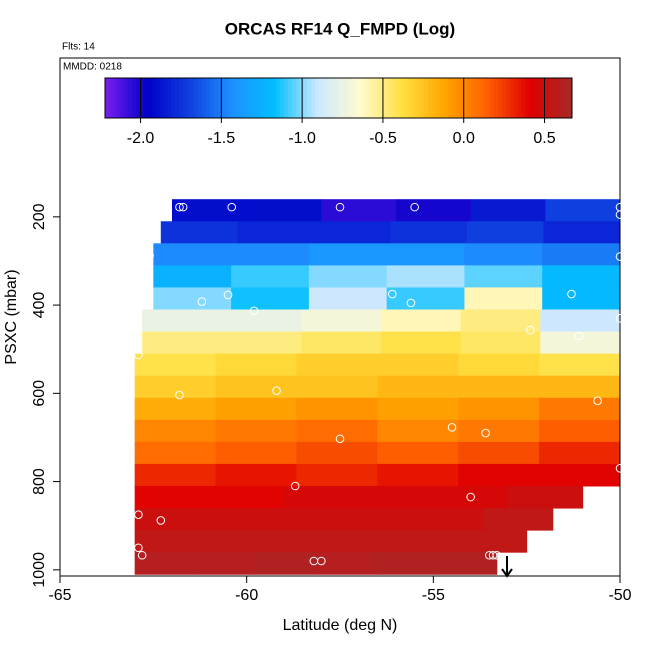 This screenshot has width=650, height=650. I want to click on y-tick-label: 1000, so click(39, 570).